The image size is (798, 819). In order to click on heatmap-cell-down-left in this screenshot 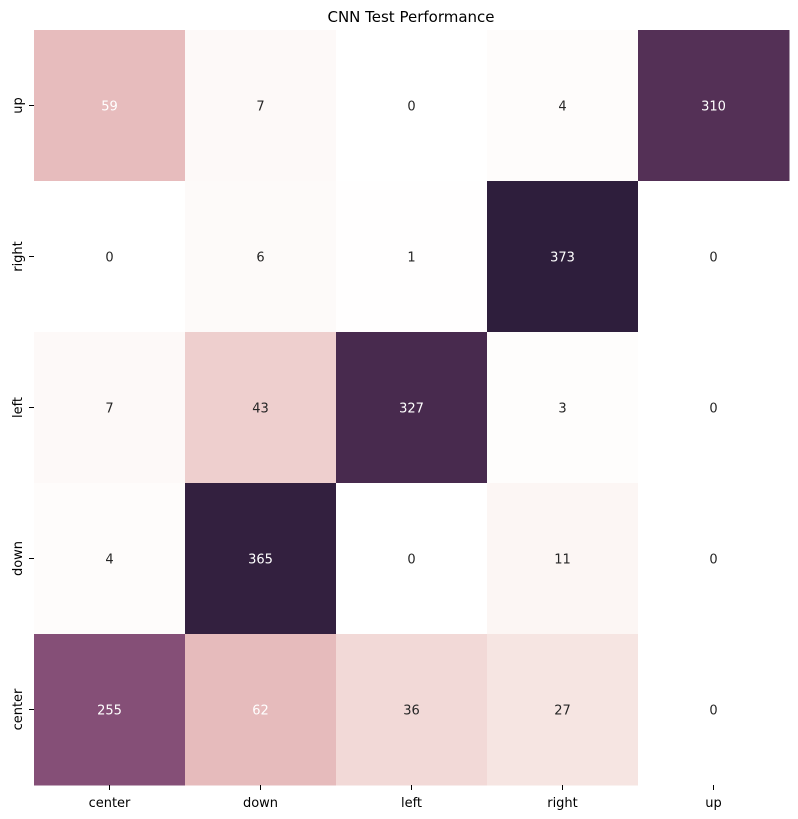, I will do `click(412, 559)`.